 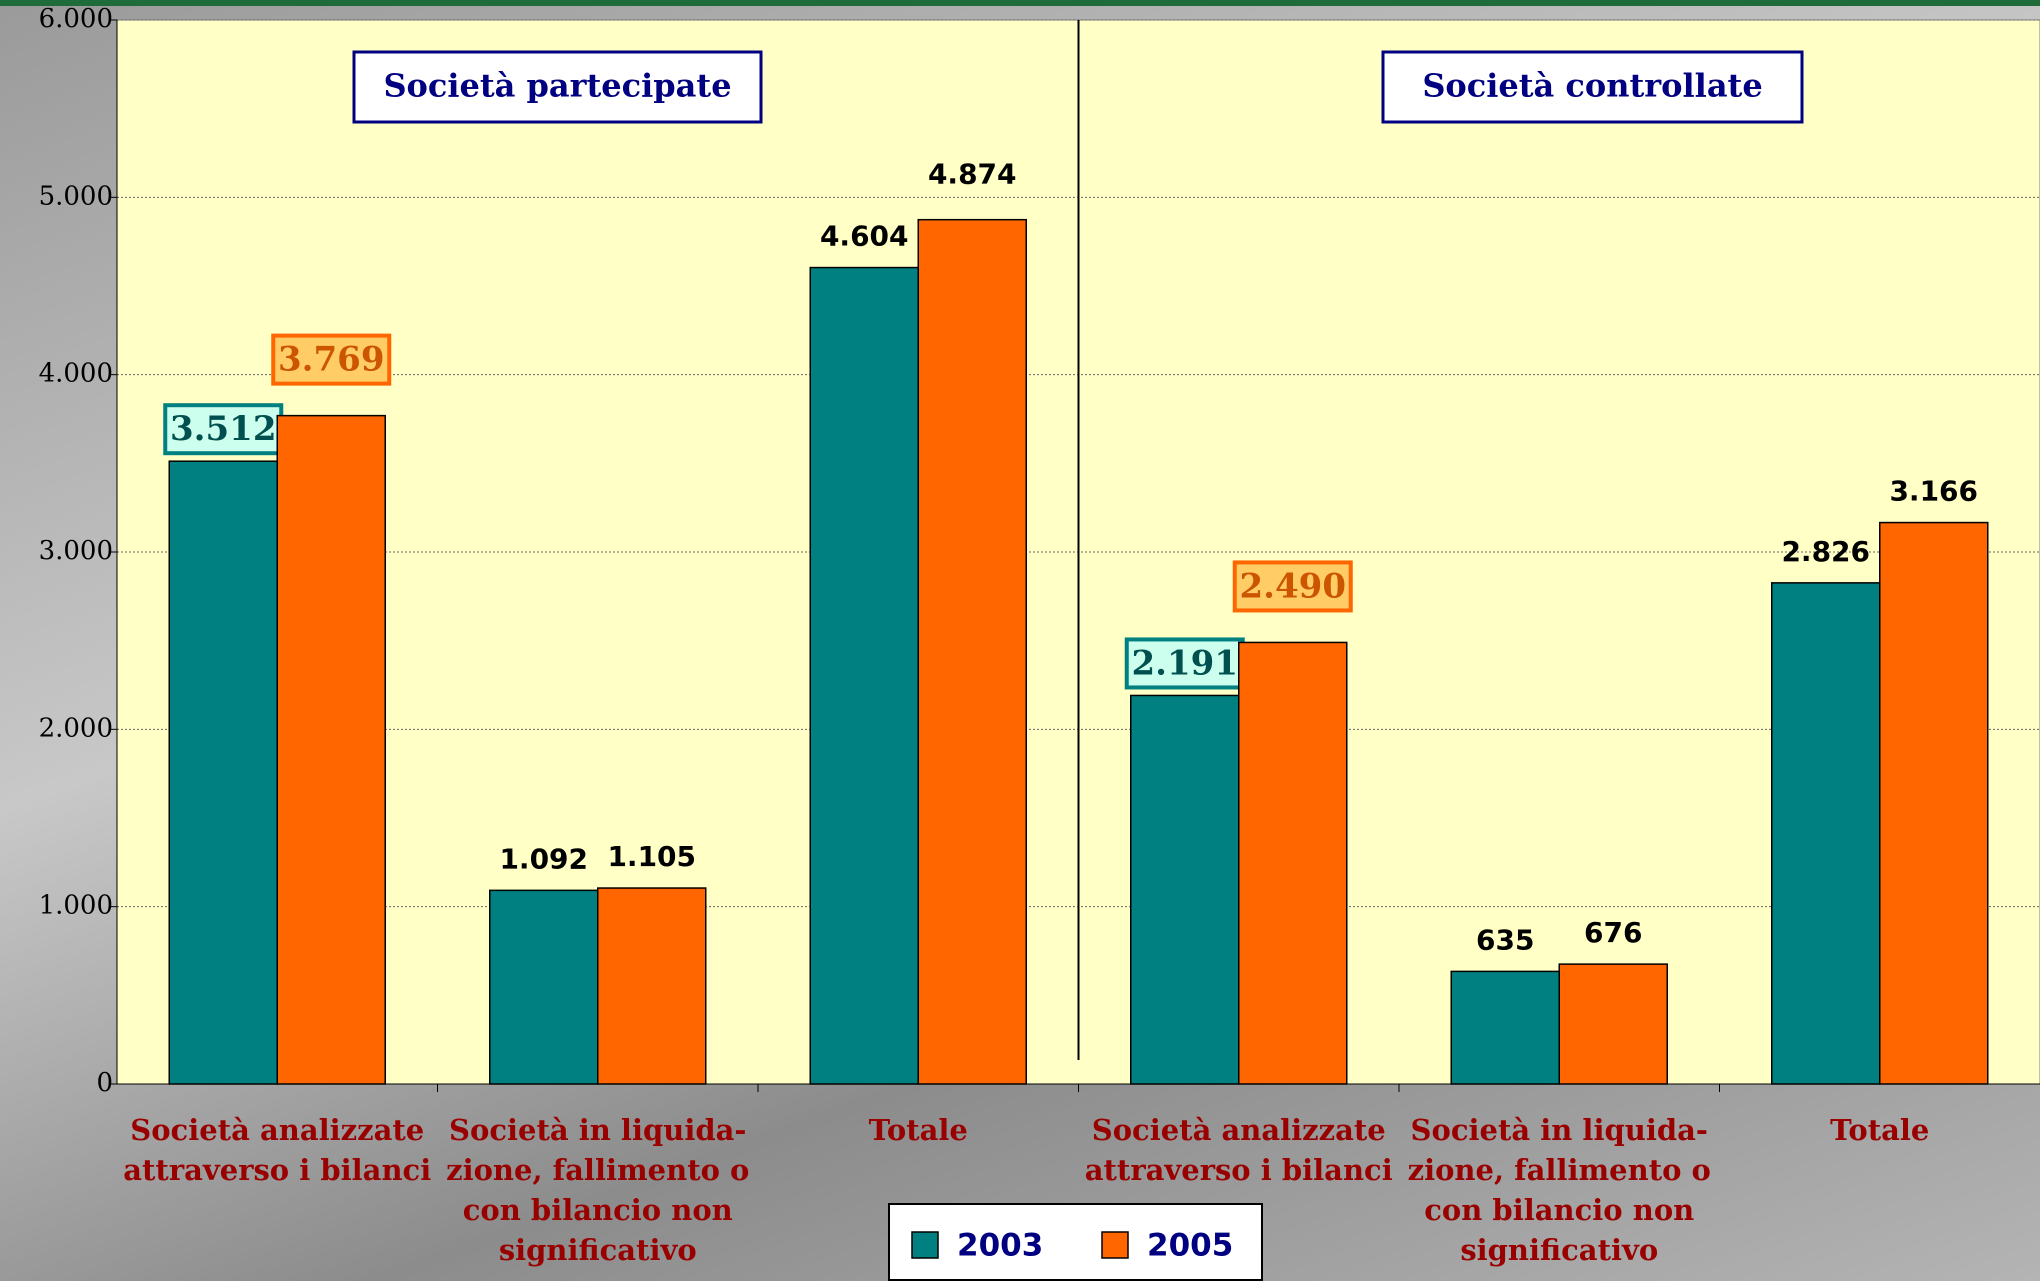 What do you see at coordinates (1613, 932) in the screenshot?
I see `value-label: 676` at bounding box center [1613, 932].